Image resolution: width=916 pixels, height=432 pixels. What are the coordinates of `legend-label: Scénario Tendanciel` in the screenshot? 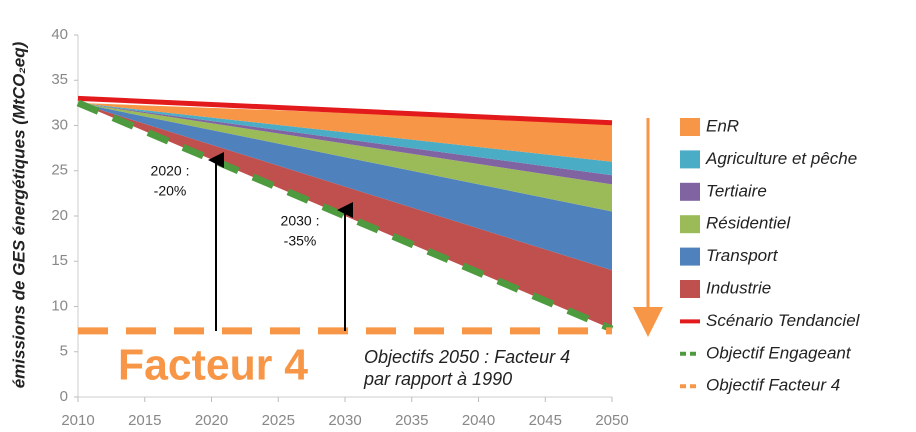 It's located at (783, 320).